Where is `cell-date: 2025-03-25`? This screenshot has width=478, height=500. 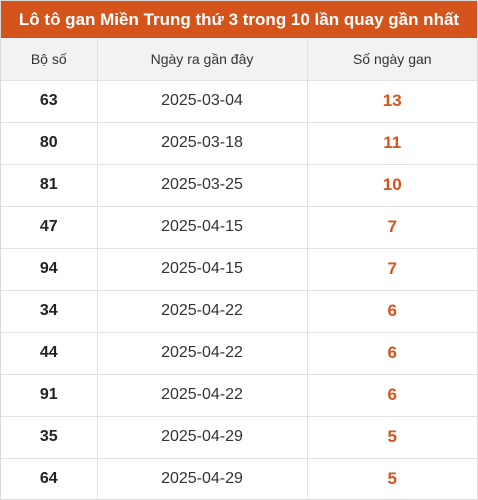
cell-date: 2025-03-25 is located at coordinates (202, 185).